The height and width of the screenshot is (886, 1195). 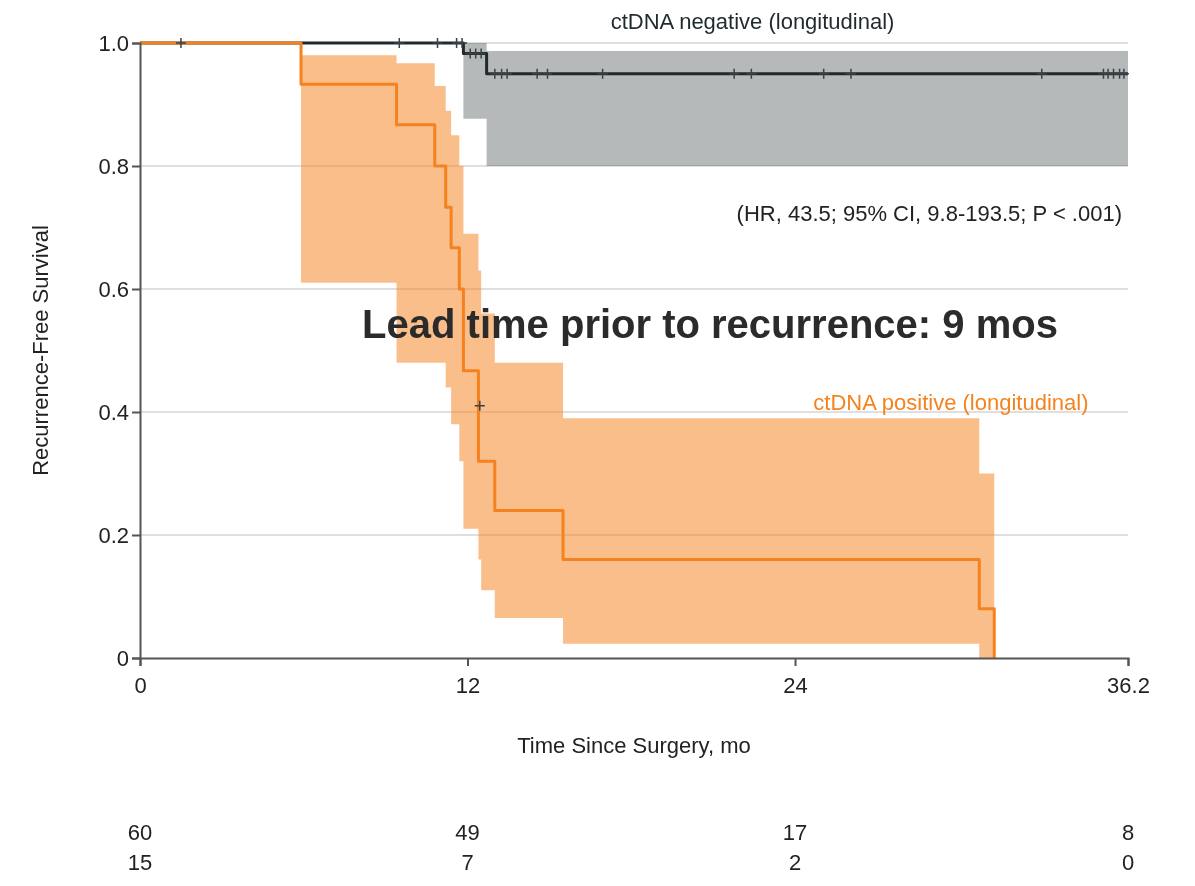 I want to click on x-tick-label: 36.2, so click(x=1128, y=686).